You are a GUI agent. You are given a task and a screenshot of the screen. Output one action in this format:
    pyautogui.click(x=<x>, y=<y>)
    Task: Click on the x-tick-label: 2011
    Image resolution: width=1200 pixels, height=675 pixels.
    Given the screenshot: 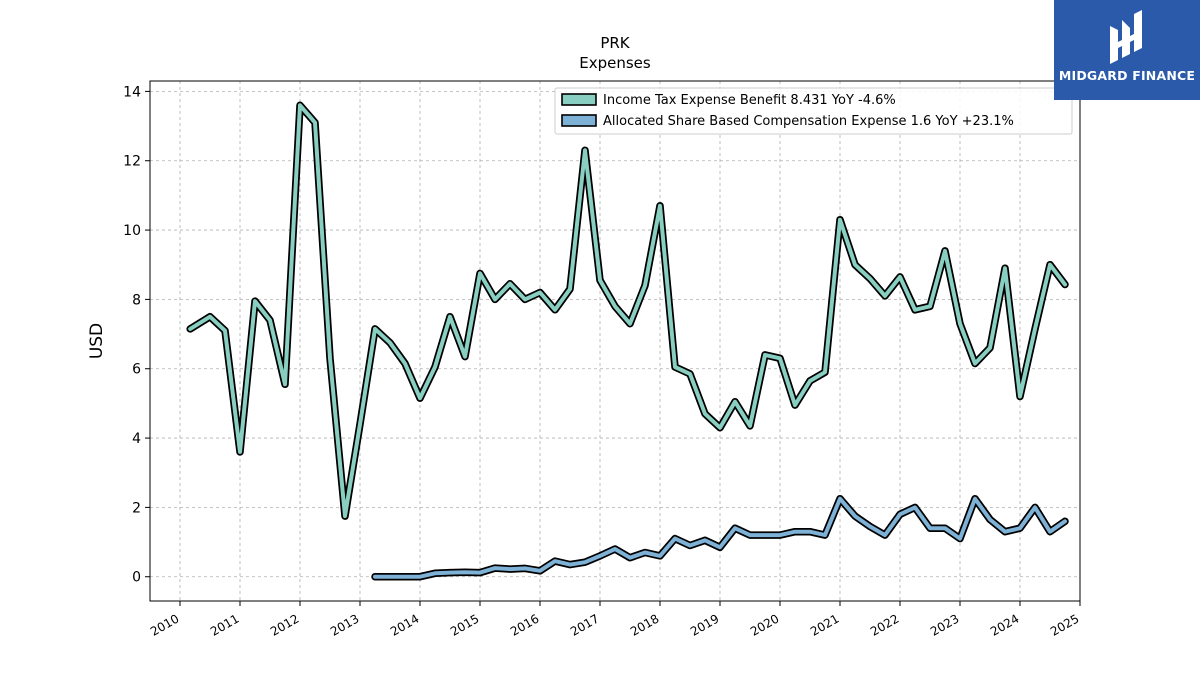 What is the action you would take?
    pyautogui.click(x=224, y=624)
    